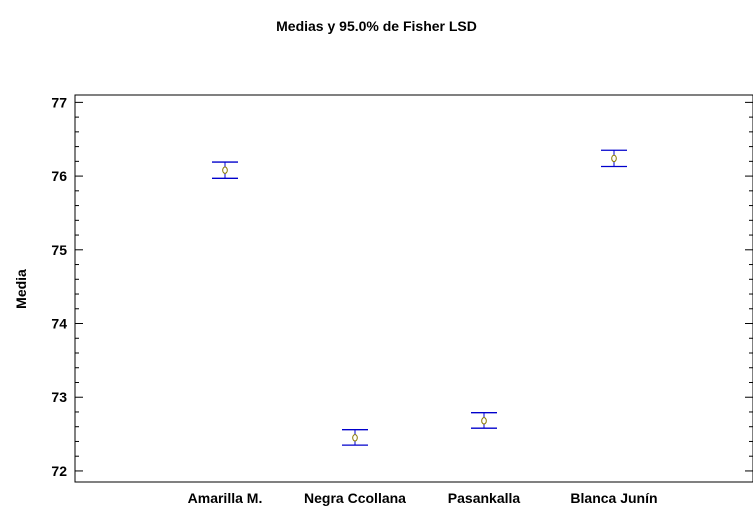 Image resolution: width=753 pixels, height=511 pixels. Describe the element at coordinates (21, 289) in the screenshot. I see `y-axis-label: Media` at that location.